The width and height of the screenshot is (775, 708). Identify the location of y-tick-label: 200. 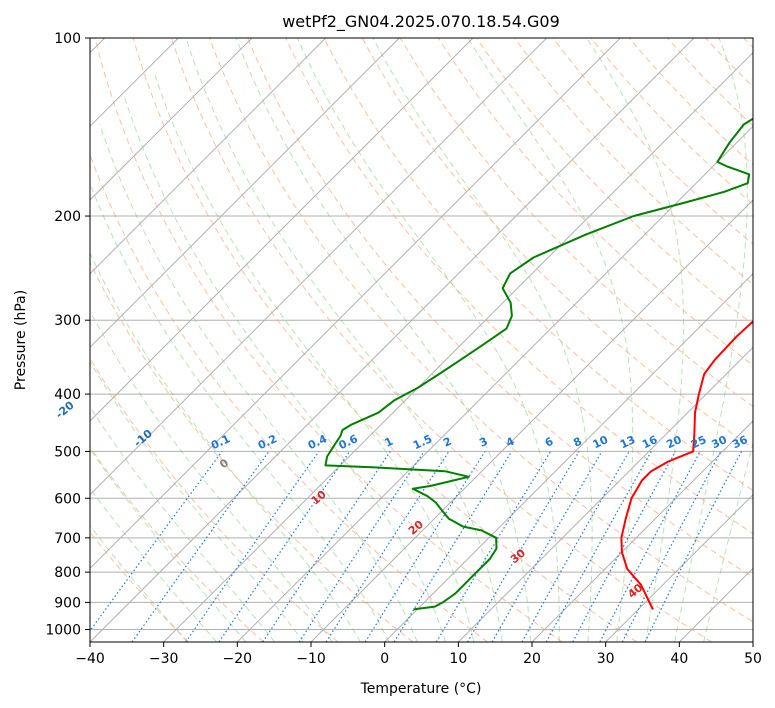
(67, 217).